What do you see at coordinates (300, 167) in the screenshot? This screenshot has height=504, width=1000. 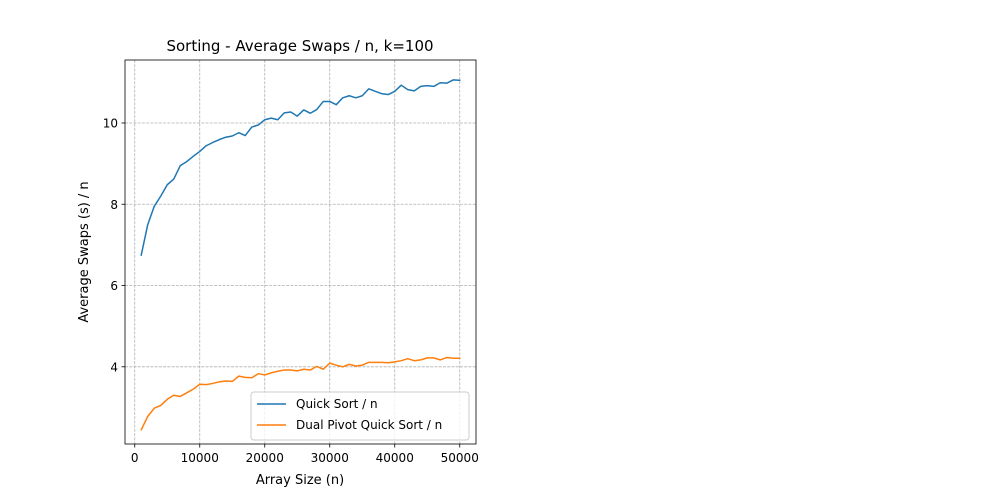 I see `series-line-quick-sort` at bounding box center [300, 167].